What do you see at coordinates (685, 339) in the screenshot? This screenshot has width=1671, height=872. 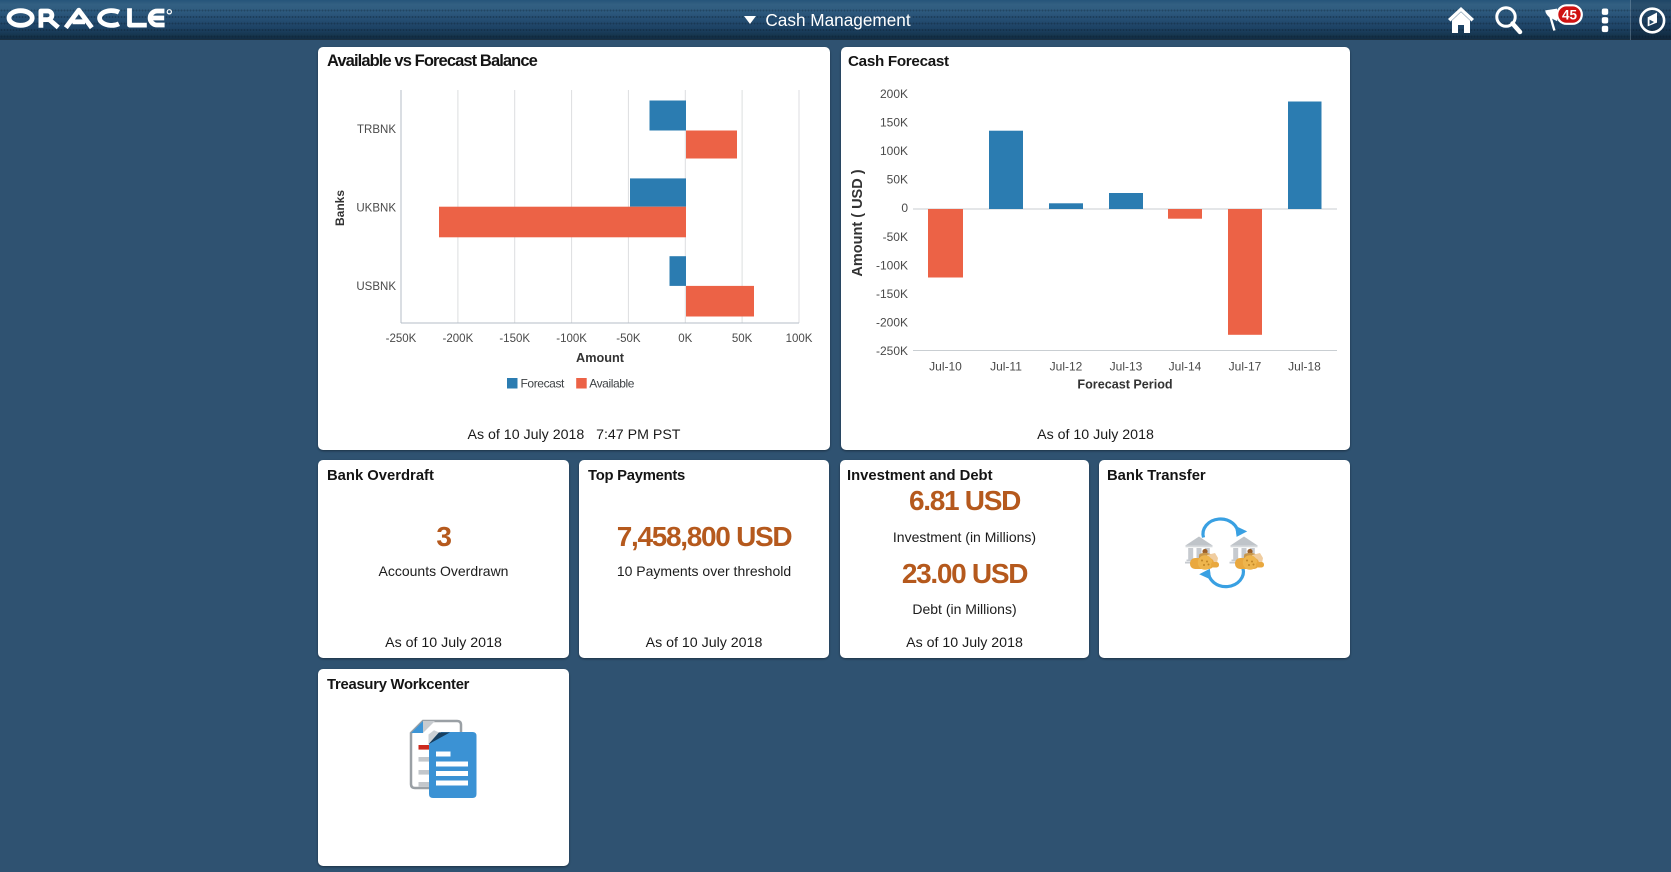 I see `svg-text: 0K` at bounding box center [685, 339].